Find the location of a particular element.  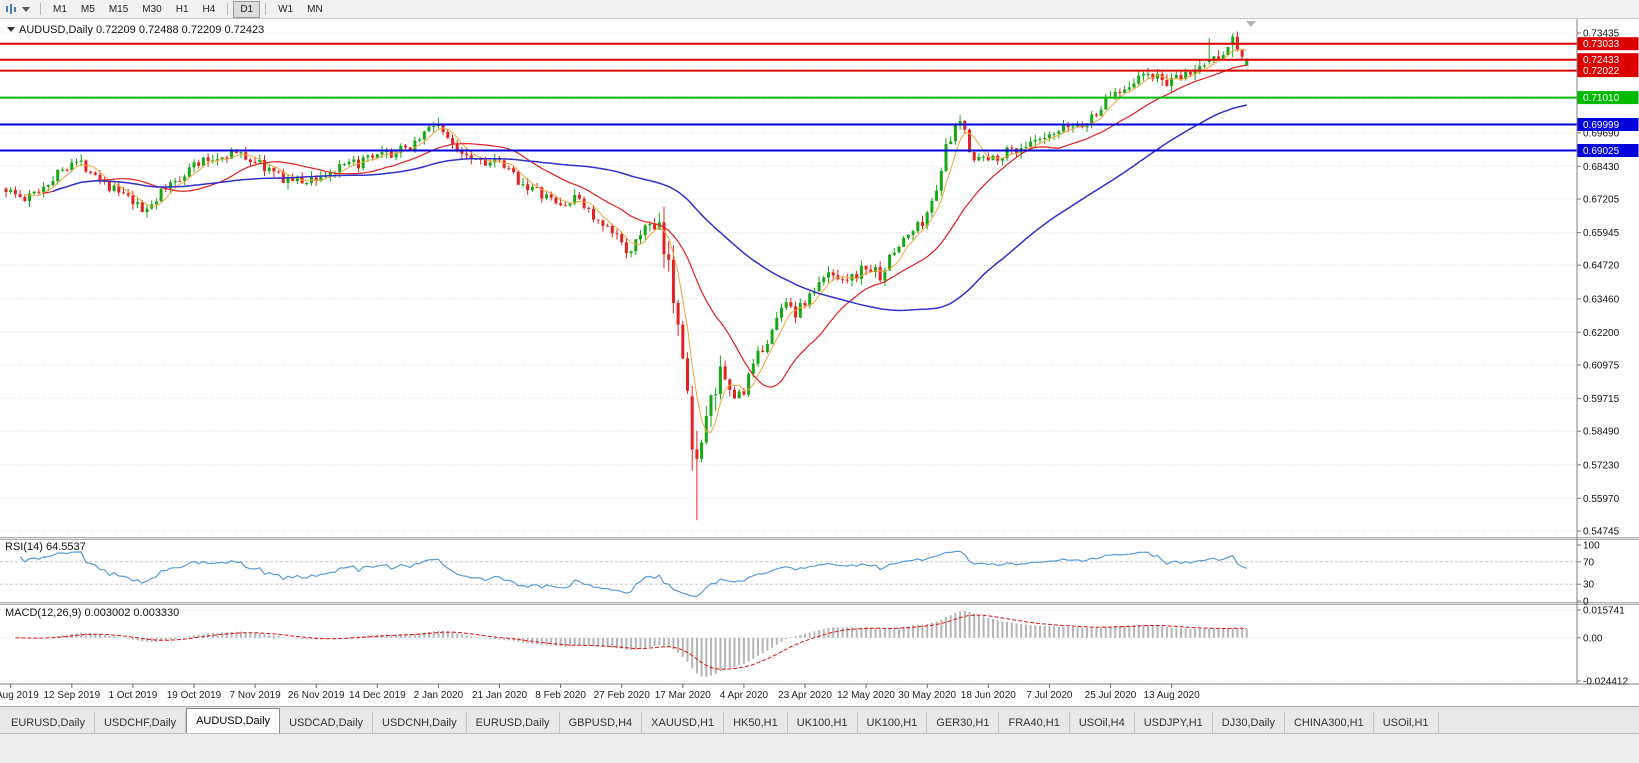

chart-tab-fra40-h1: FRA40,H1 is located at coordinates (1034, 722).